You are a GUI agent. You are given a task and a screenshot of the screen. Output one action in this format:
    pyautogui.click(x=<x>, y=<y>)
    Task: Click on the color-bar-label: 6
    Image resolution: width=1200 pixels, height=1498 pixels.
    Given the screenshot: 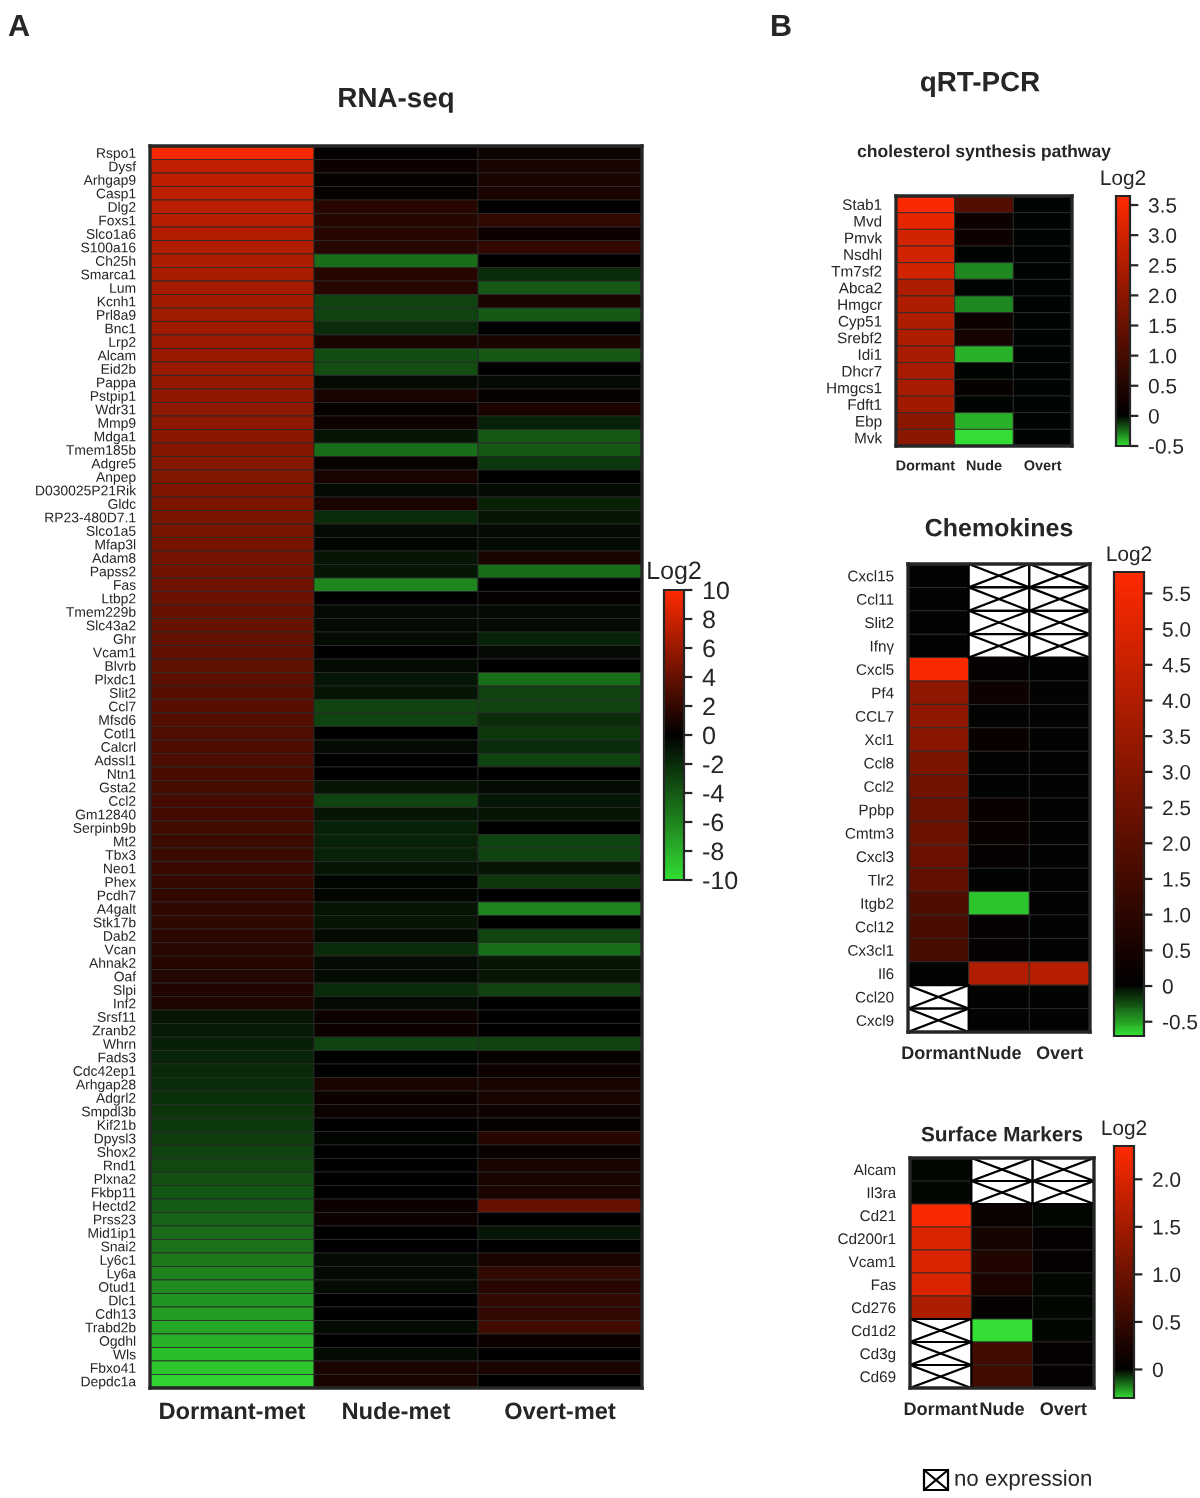 What is the action you would take?
    pyautogui.click(x=709, y=648)
    